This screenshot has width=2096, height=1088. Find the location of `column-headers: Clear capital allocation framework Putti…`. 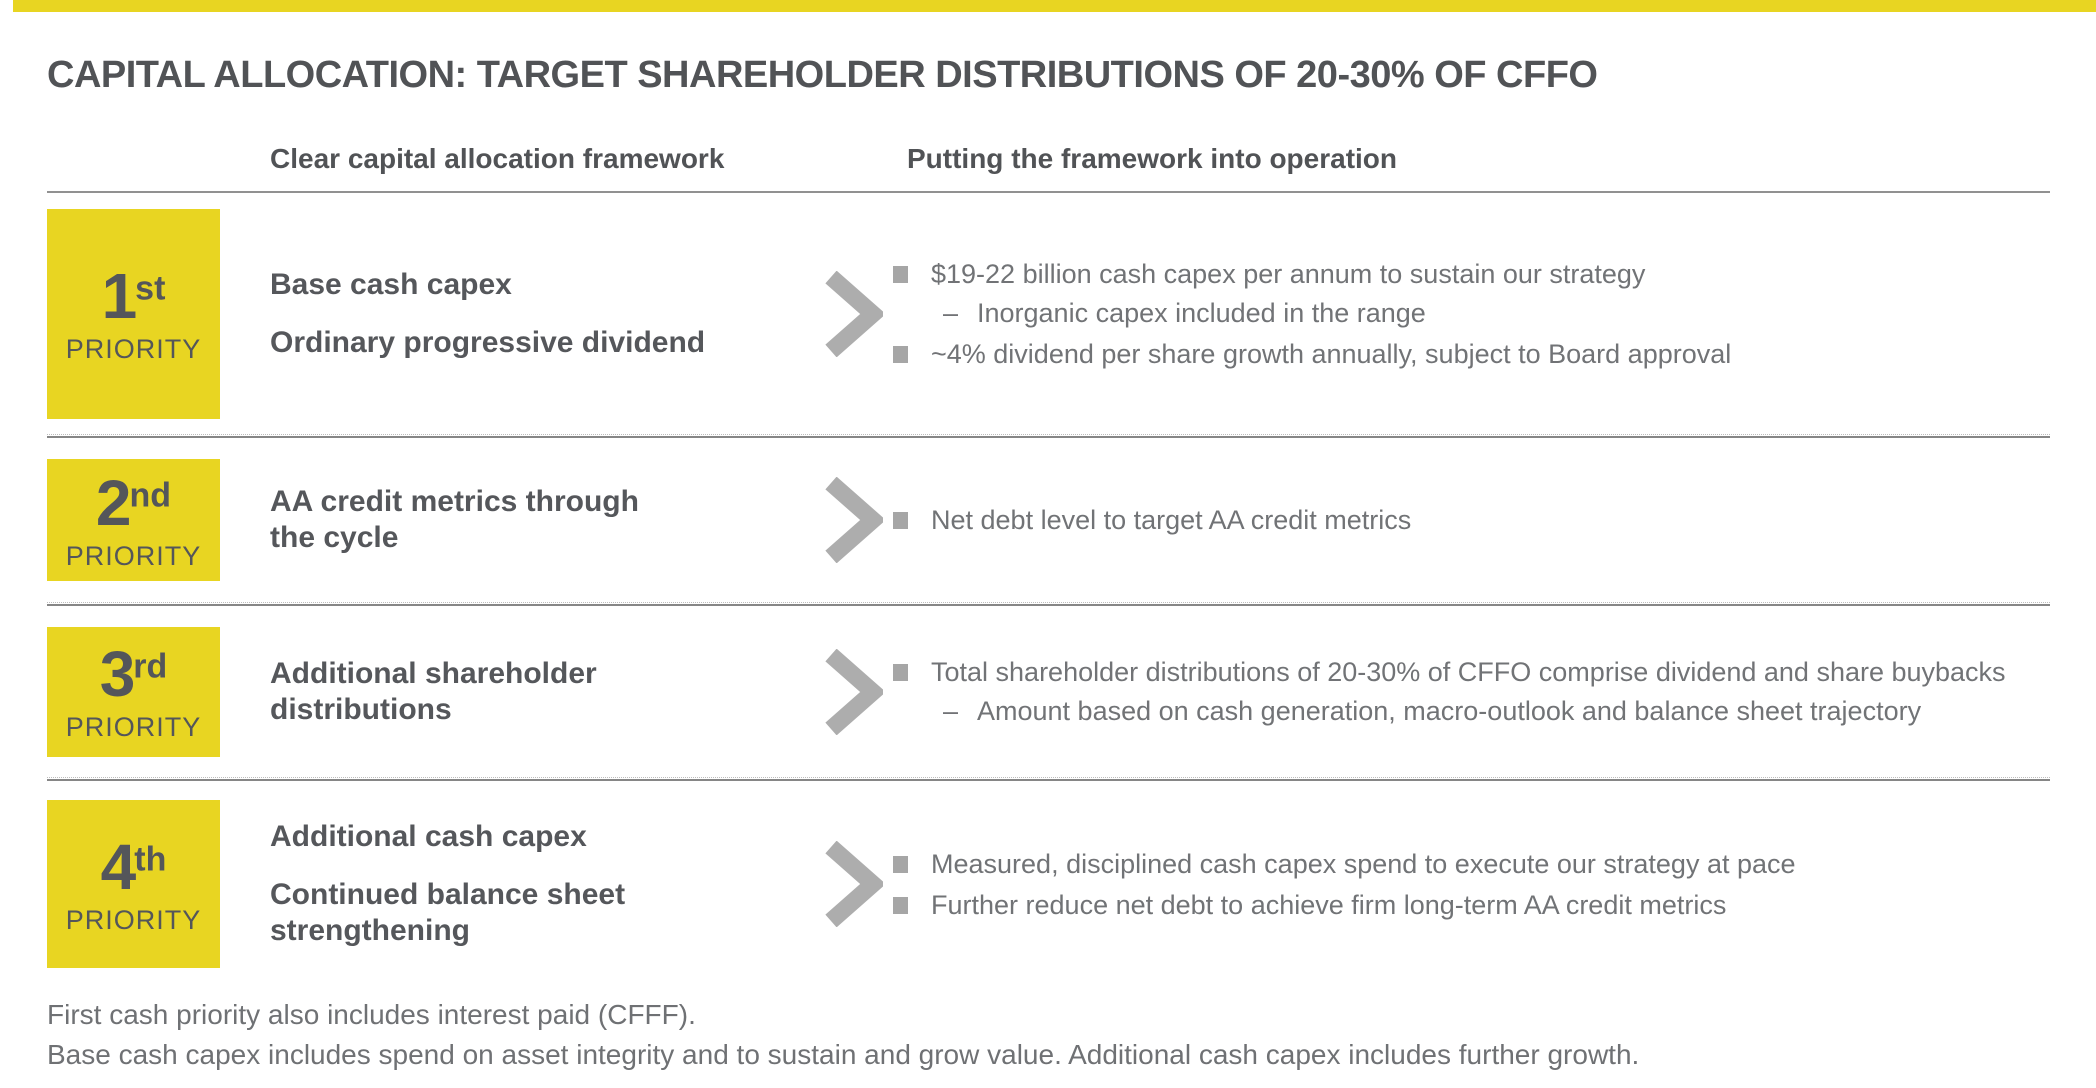

column-headers: Clear capital allocation framework Putti… is located at coordinates (1048, 166).